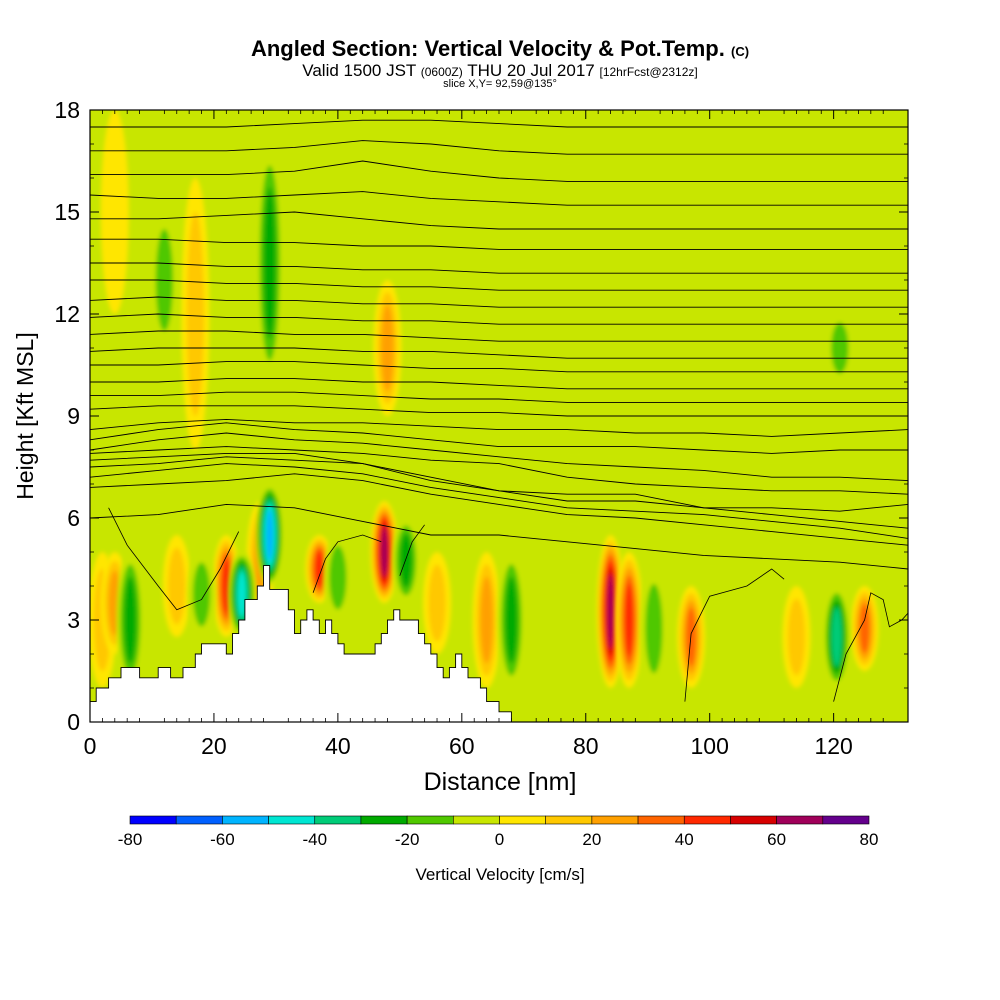 The image size is (1000, 1000). What do you see at coordinates (73, 722) in the screenshot?
I see `y-tick-label: 0` at bounding box center [73, 722].